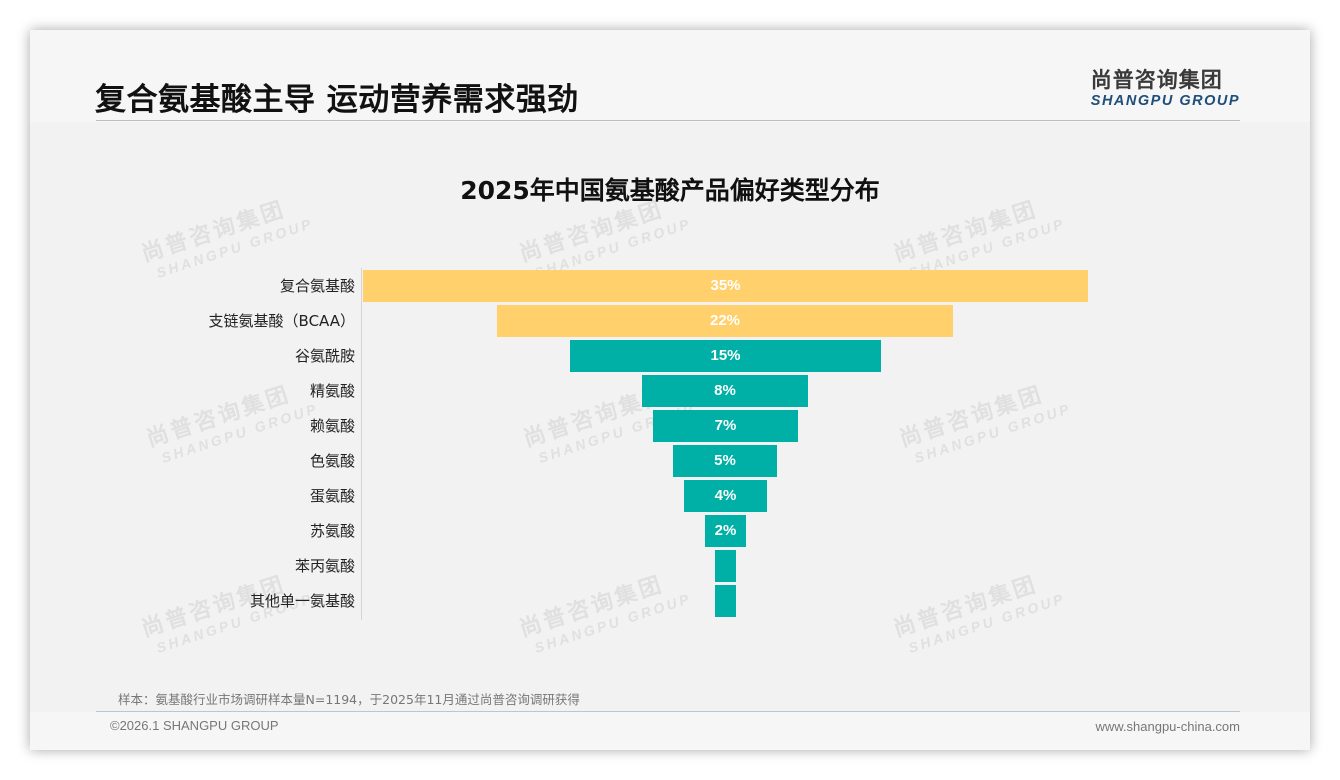 This screenshot has height=780, width=1340. I want to click on funnel-bar: 7%, so click(725, 426).